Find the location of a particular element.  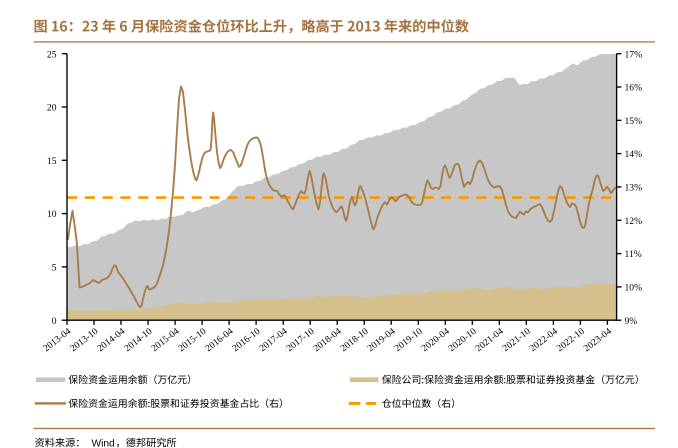

svg-text: 11% is located at coordinates (633, 254).